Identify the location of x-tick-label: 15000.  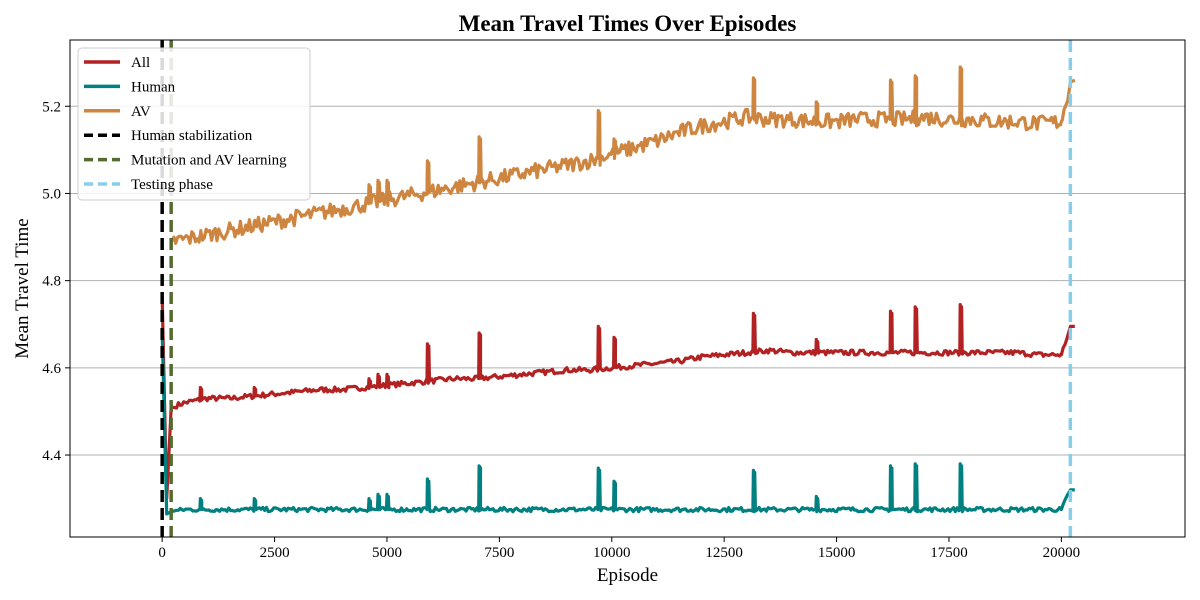
(837, 553).